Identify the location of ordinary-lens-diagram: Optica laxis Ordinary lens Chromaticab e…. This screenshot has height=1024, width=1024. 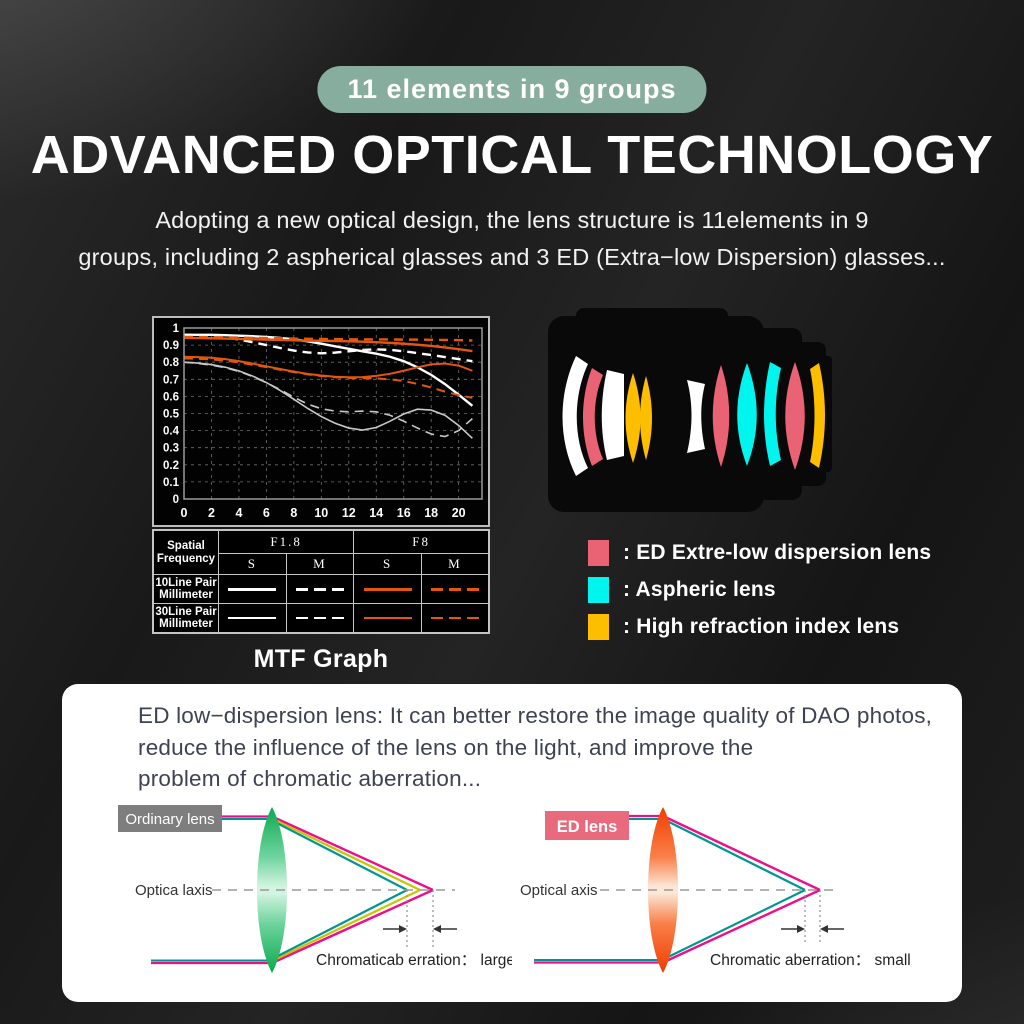
(315, 889).